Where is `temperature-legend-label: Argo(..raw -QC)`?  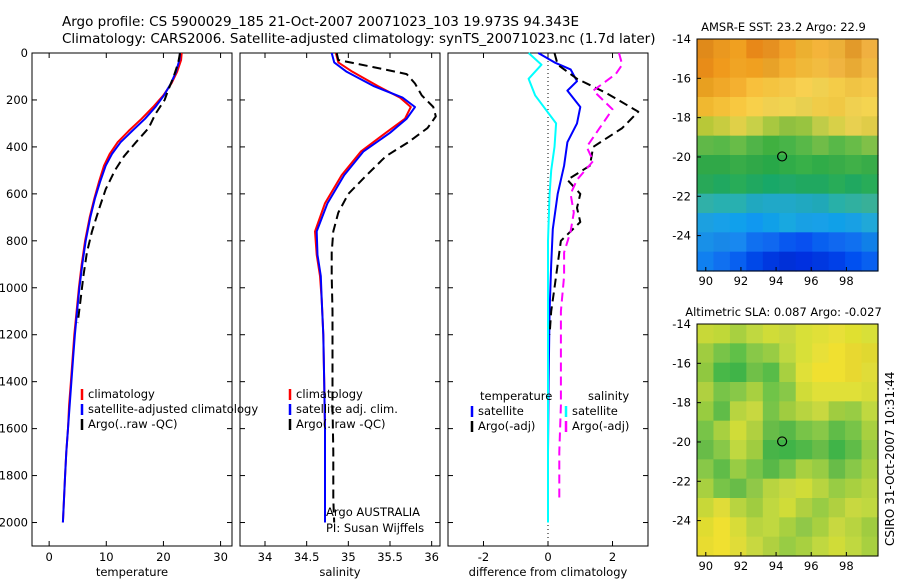
temperature-legend-label: Argo(..raw -QC) is located at coordinates (133, 424).